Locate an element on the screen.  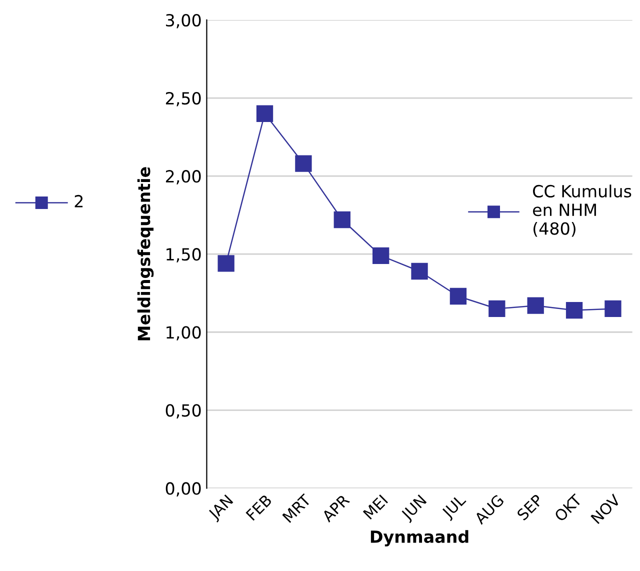
y-tick-label: 1,00 is located at coordinates (183, 333).